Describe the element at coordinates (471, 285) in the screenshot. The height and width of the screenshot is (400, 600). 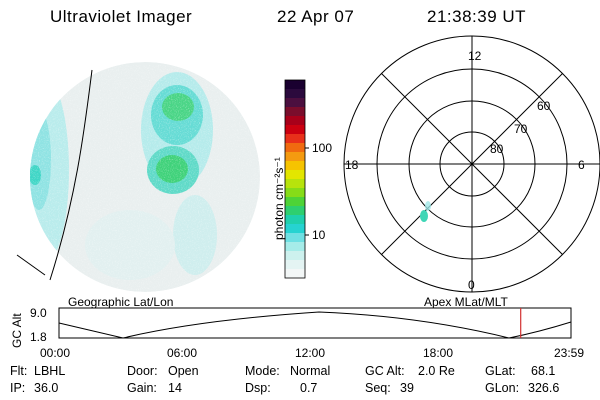
I see `mlt-label-0: 0` at that location.